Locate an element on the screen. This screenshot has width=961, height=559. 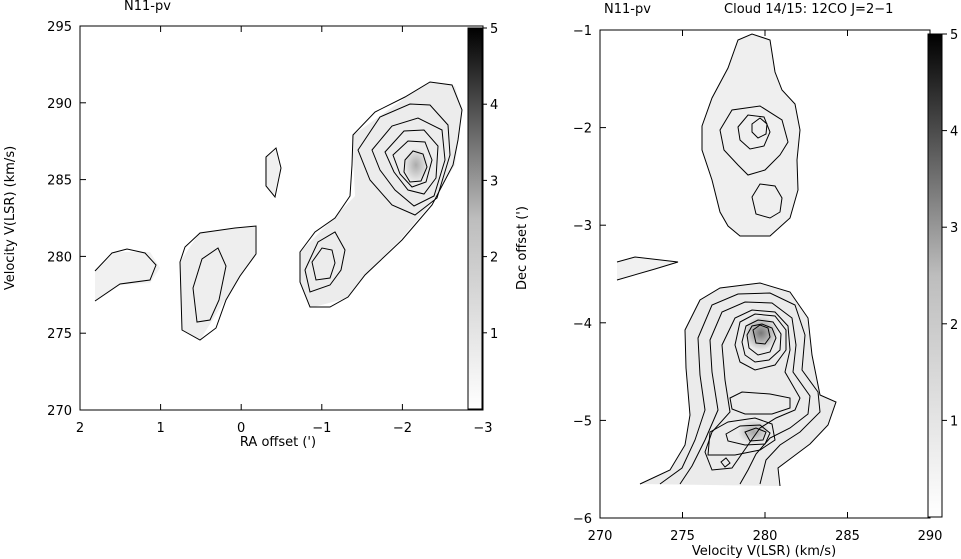
right-x-tick-label: 285 is located at coordinates (847, 536).